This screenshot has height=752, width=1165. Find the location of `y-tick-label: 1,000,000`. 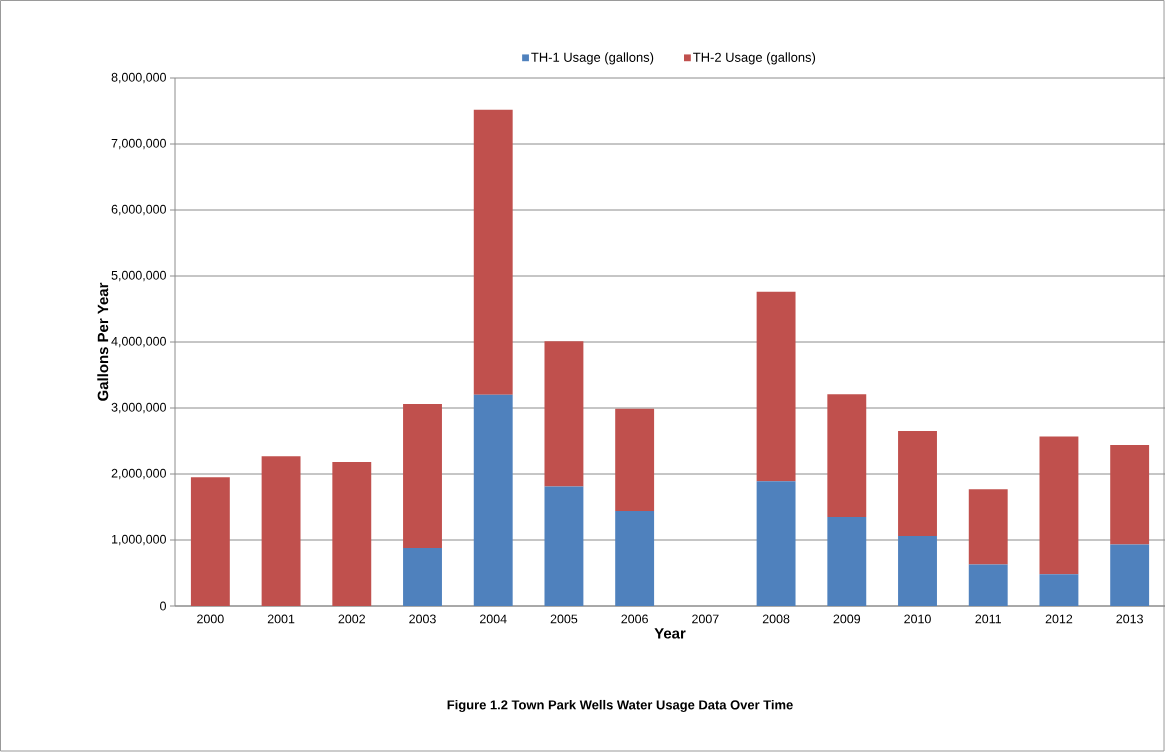

y-tick-label: 1,000,000 is located at coordinates (139, 540).